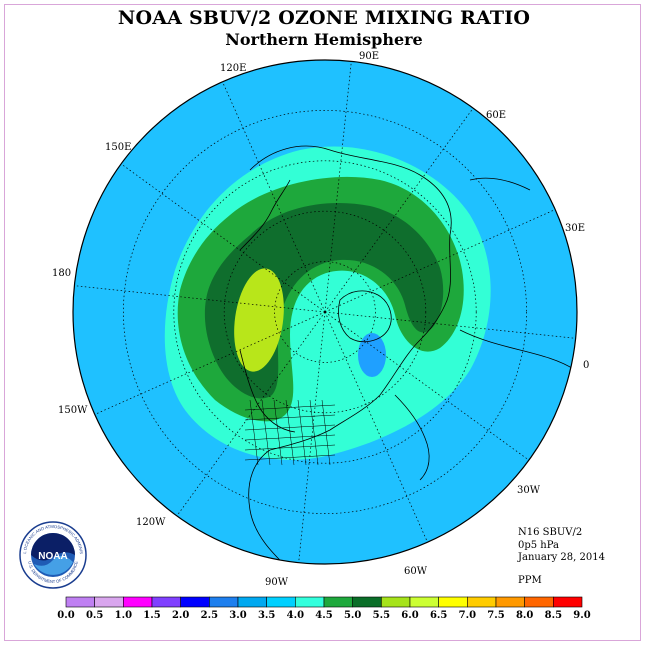  Describe the element at coordinates (575, 228) in the screenshot. I see `lon-label-30e: 30E` at that location.